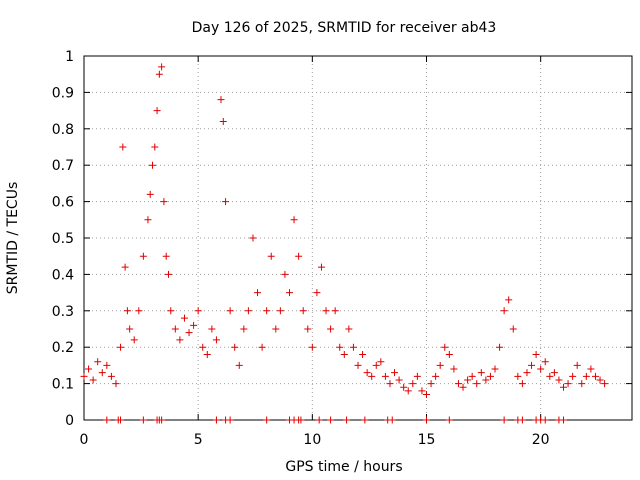 Image resolution: width=640 pixels, height=480 pixels. What do you see at coordinates (198, 440) in the screenshot?
I see `x-tick-label: 5` at bounding box center [198, 440].